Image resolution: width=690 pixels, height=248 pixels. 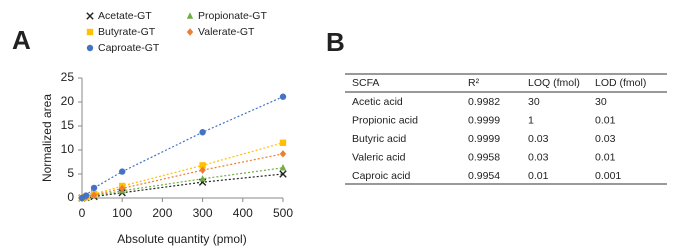 I want to click on y-tick-label: 15, so click(x=68, y=125).